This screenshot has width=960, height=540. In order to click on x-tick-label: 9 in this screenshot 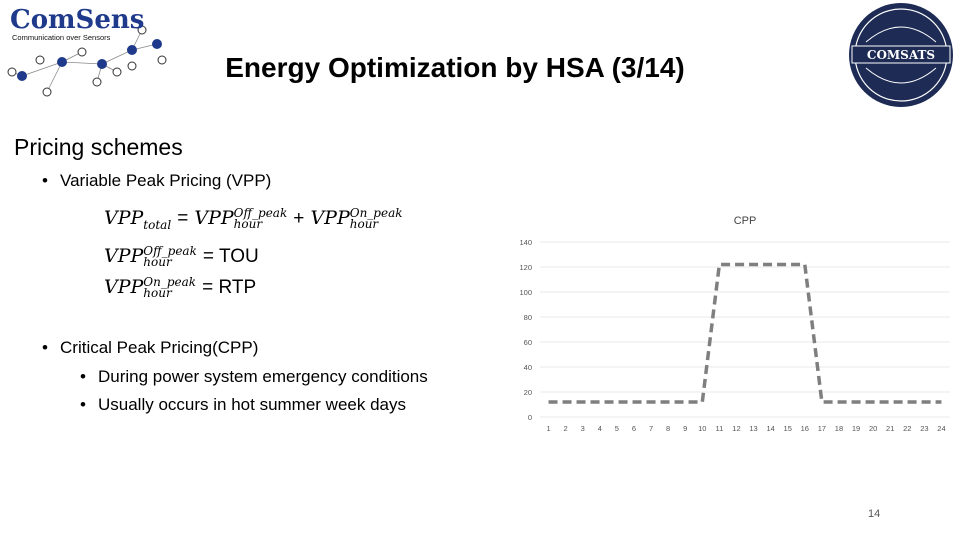, I will do `click(685, 428)`.